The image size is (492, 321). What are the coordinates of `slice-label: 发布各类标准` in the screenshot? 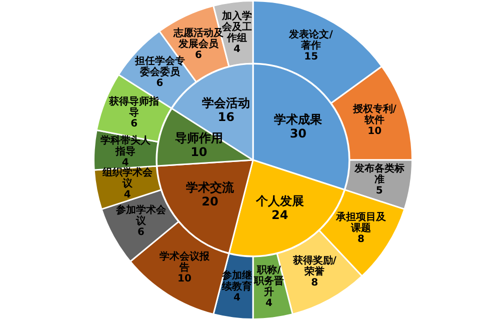 It's located at (378, 174).